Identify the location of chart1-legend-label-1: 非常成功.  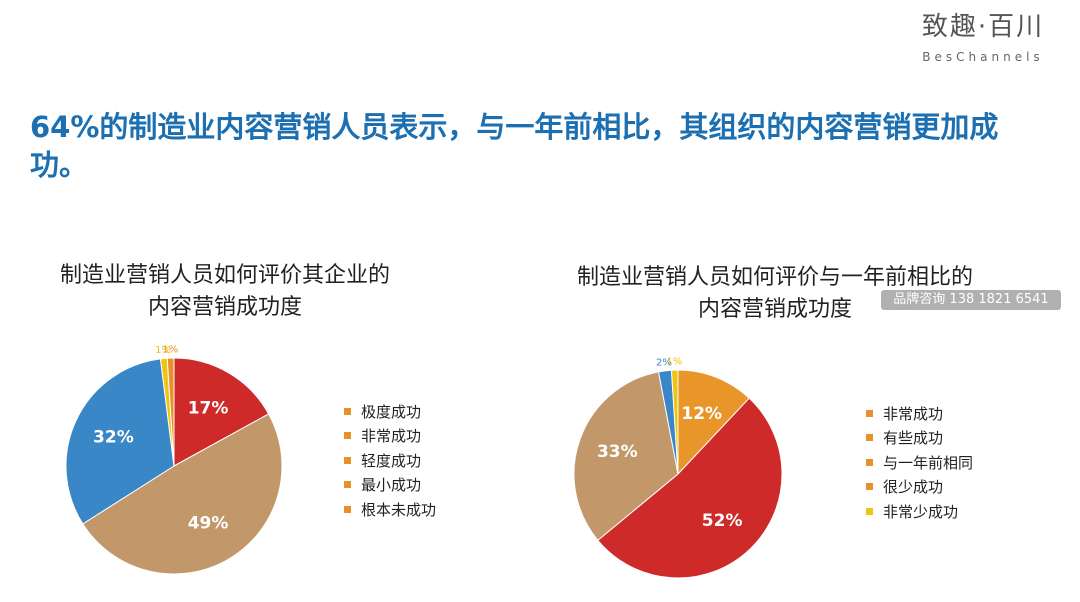
(391, 436).